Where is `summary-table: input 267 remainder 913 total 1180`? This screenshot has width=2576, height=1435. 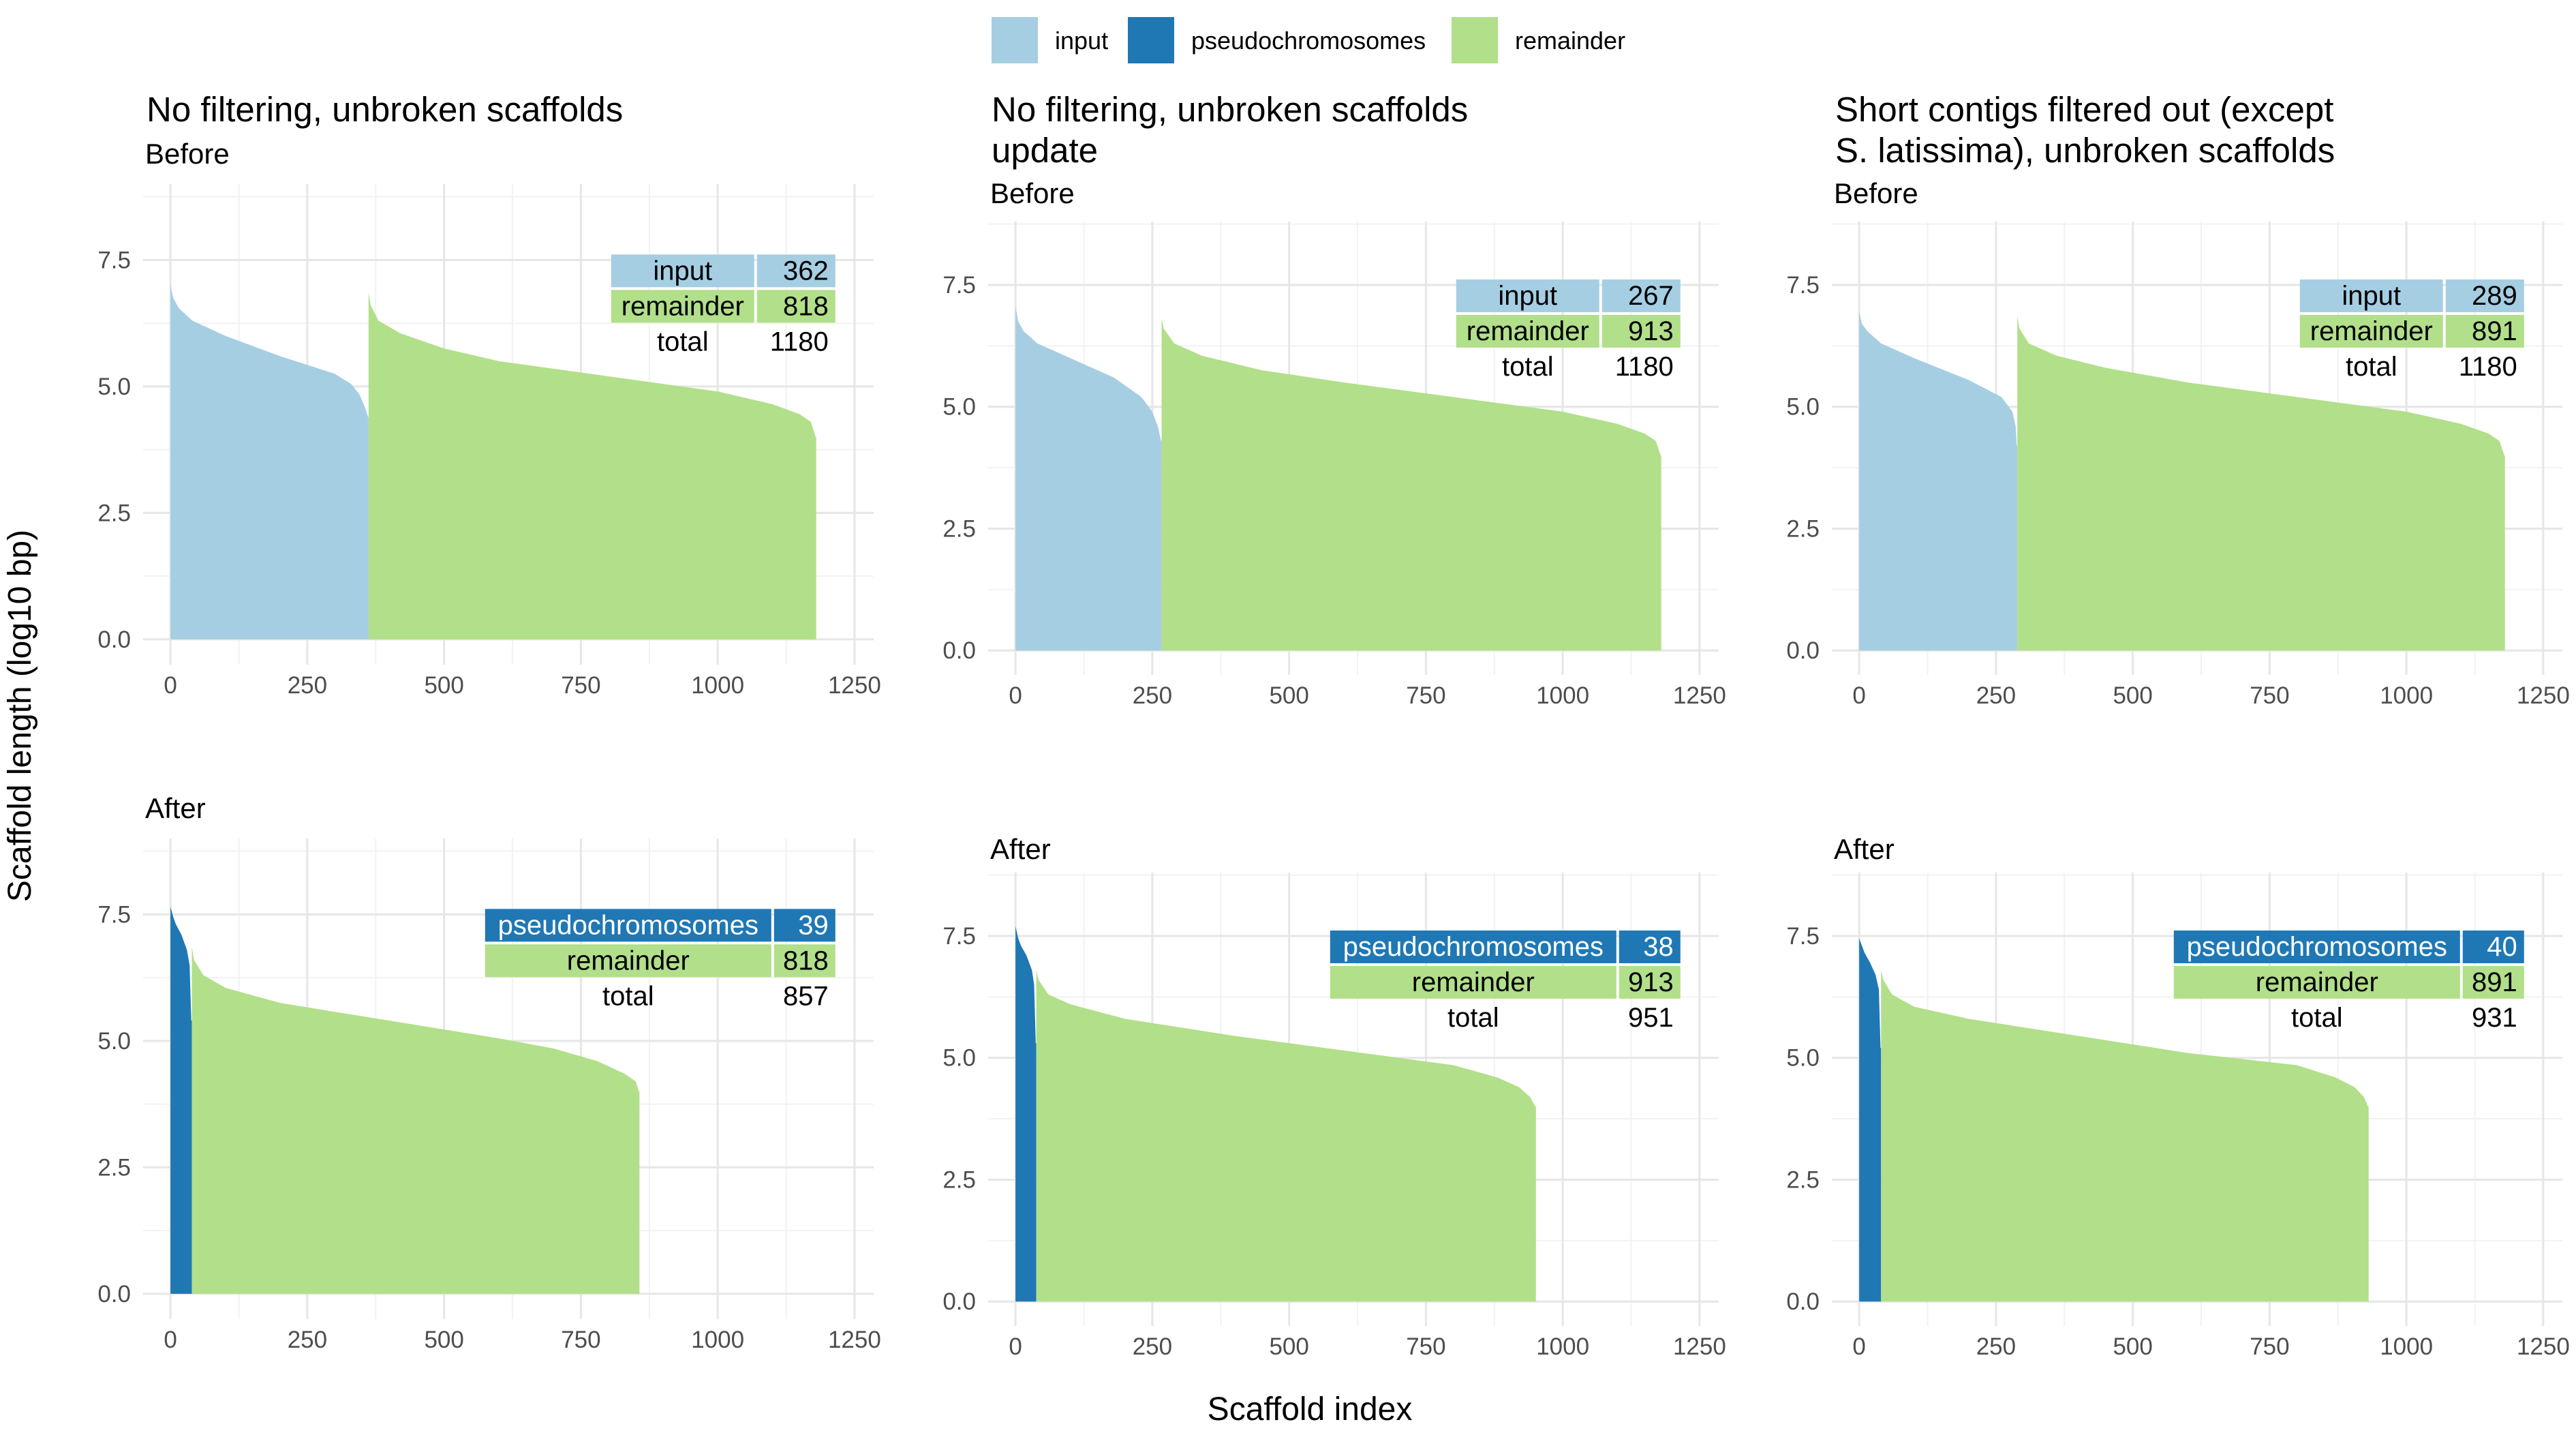
summary-table: input 267 remainder 913 total 1180 is located at coordinates (1569, 330).